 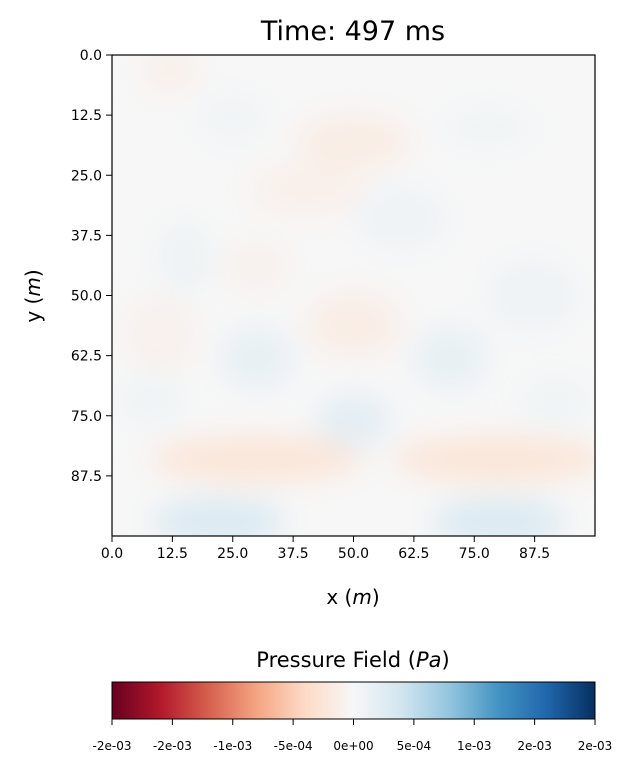 I want to click on x-tick-label: 87.5, so click(x=534, y=554).